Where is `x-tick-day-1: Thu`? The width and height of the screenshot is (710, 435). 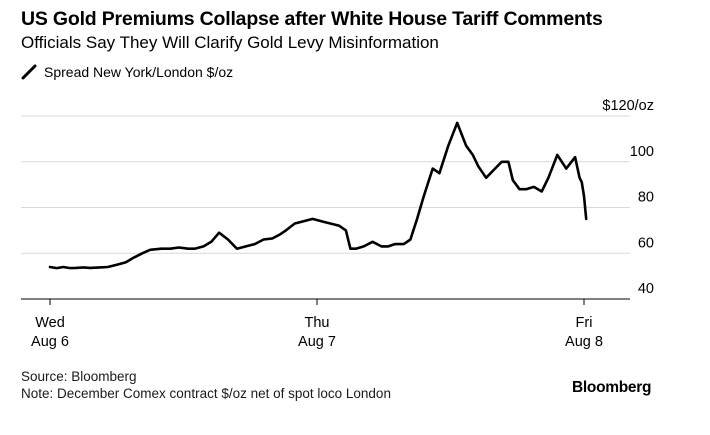 x-tick-day-1: Thu is located at coordinates (317, 323).